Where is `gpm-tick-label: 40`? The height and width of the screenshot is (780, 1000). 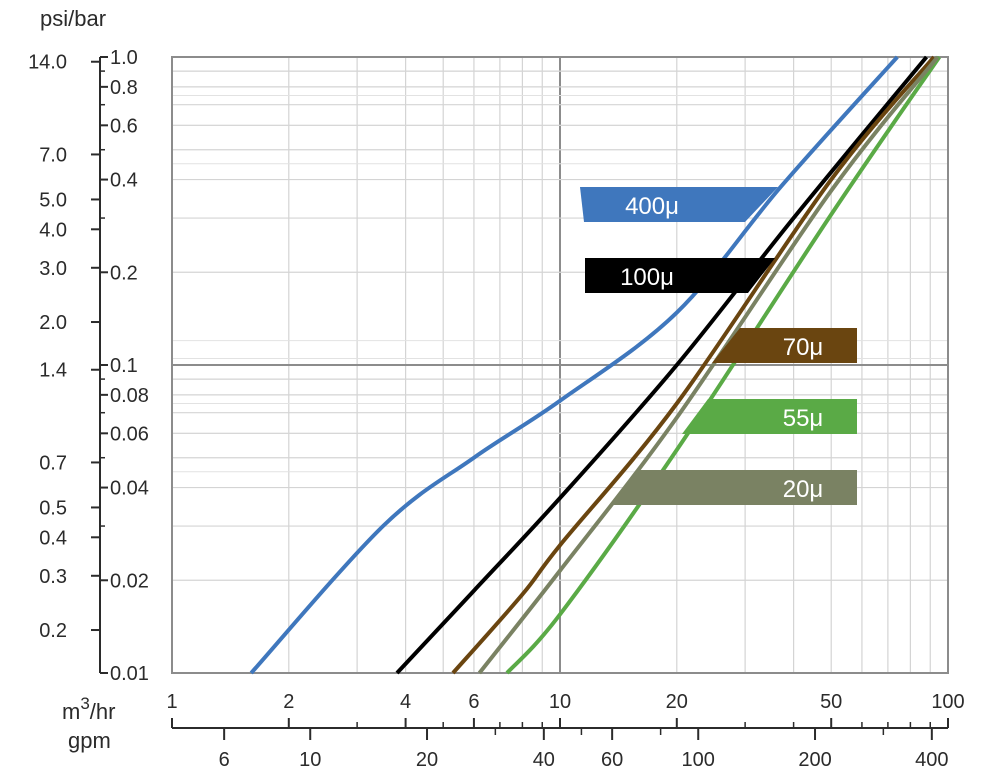 gpm-tick-label: 40 is located at coordinates (544, 760).